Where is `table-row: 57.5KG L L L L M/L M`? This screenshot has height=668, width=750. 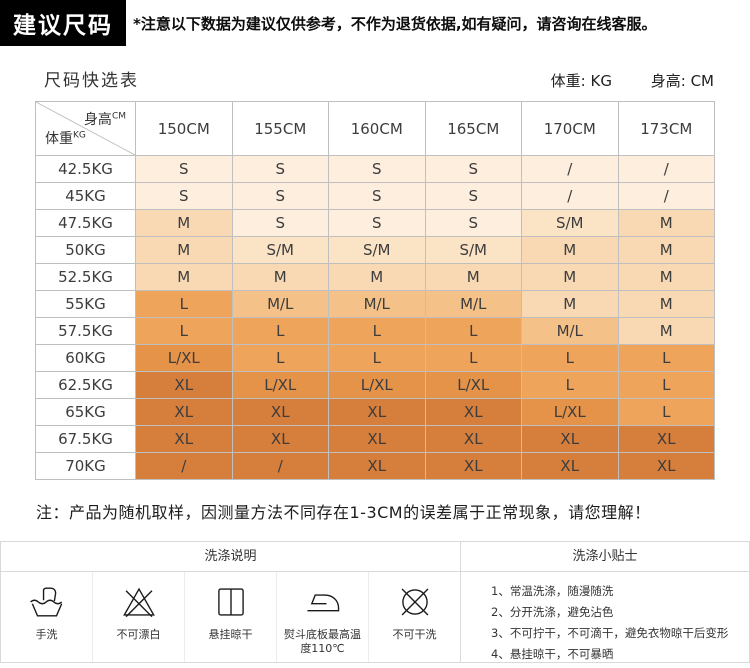 table-row: 57.5KG L L L L M/L M is located at coordinates (375, 331).